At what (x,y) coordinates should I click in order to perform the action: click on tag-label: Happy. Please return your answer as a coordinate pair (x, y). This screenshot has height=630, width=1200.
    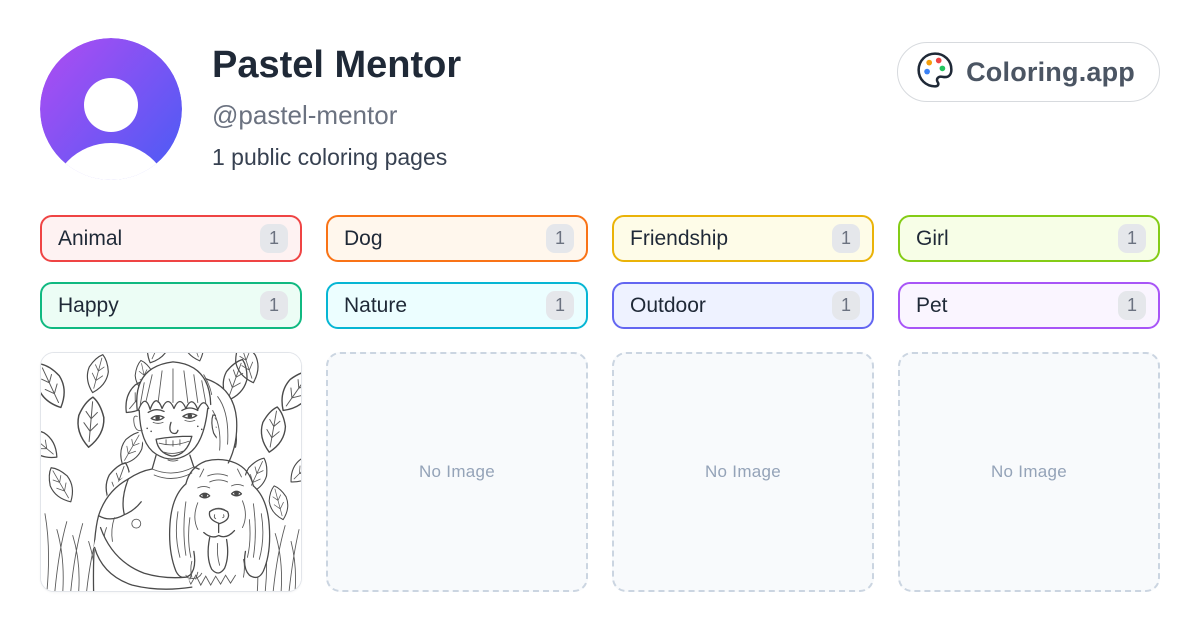
    Looking at the image, I should click on (88, 305).